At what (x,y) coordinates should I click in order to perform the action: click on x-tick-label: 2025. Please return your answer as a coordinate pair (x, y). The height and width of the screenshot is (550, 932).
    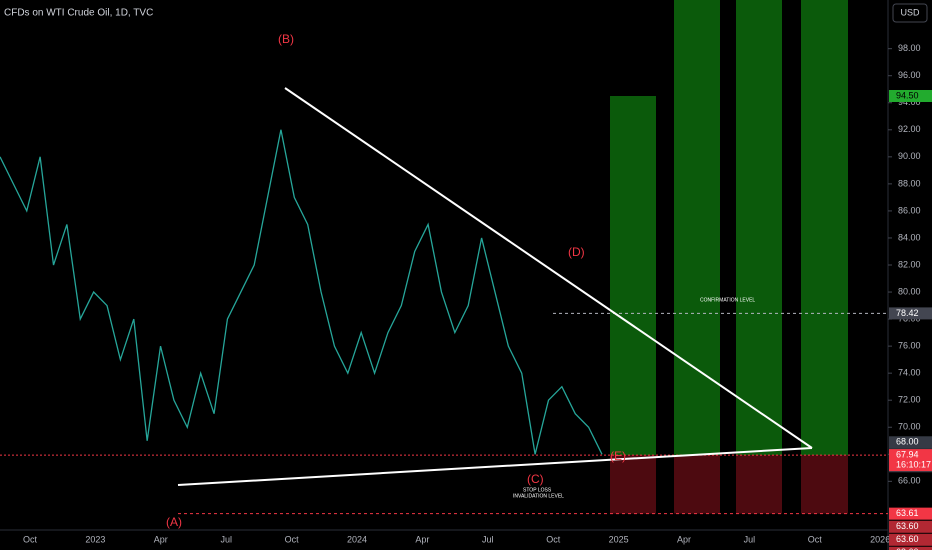
    Looking at the image, I should click on (619, 539).